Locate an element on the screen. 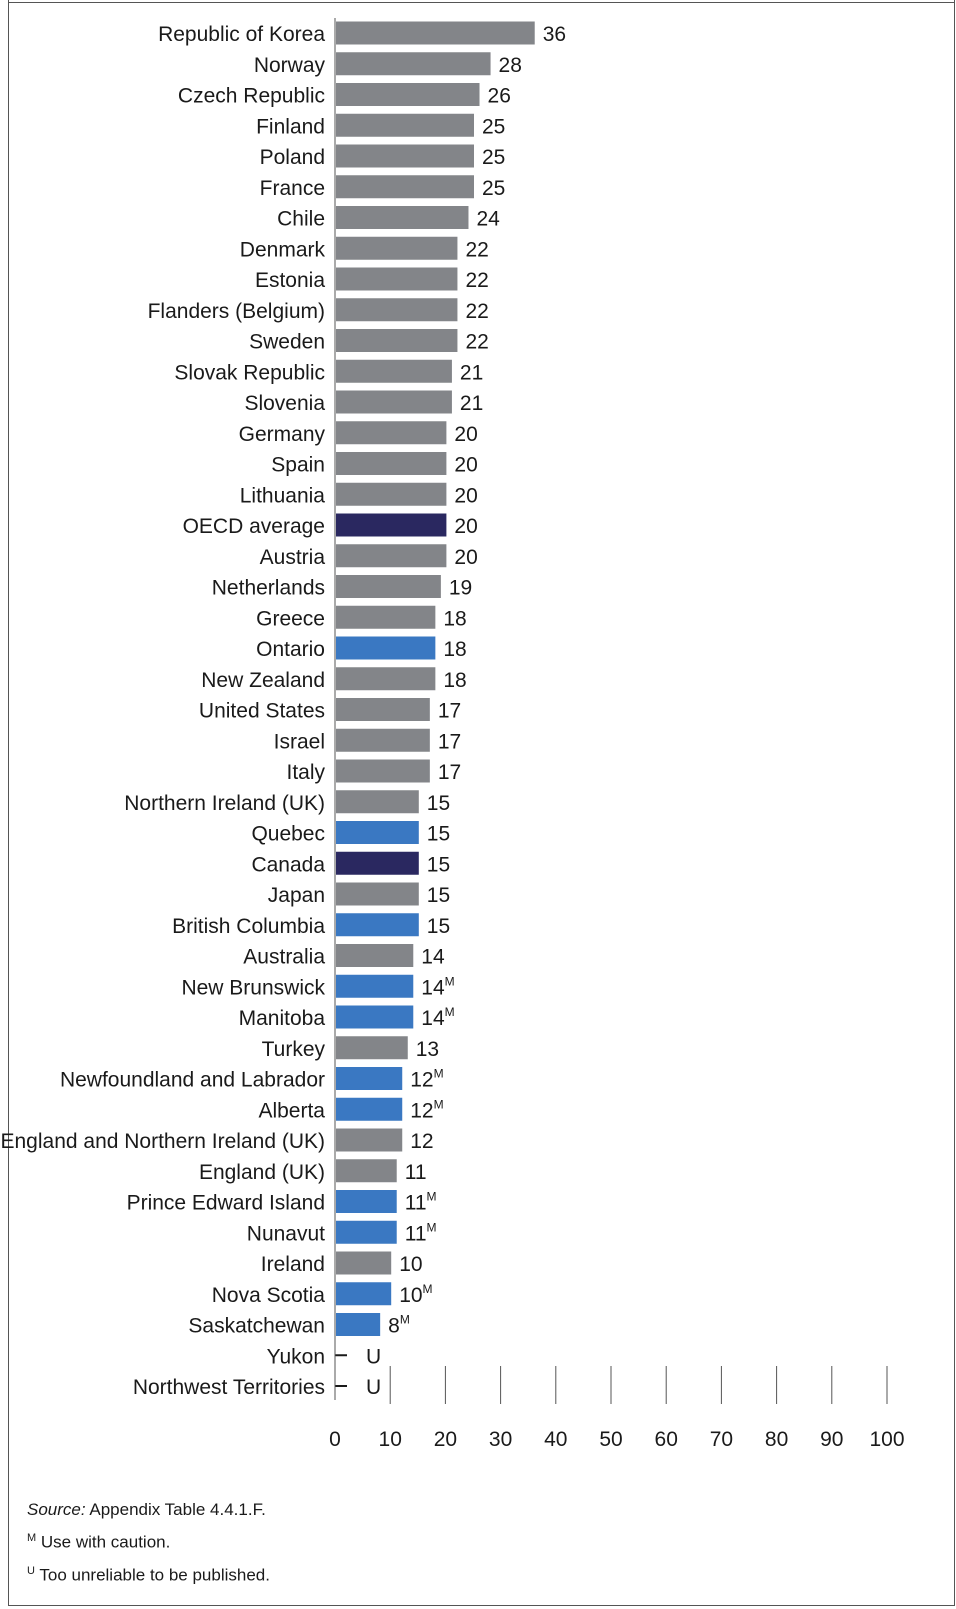 The height and width of the screenshot is (1609, 956). value-label: 13 is located at coordinates (427, 1049).